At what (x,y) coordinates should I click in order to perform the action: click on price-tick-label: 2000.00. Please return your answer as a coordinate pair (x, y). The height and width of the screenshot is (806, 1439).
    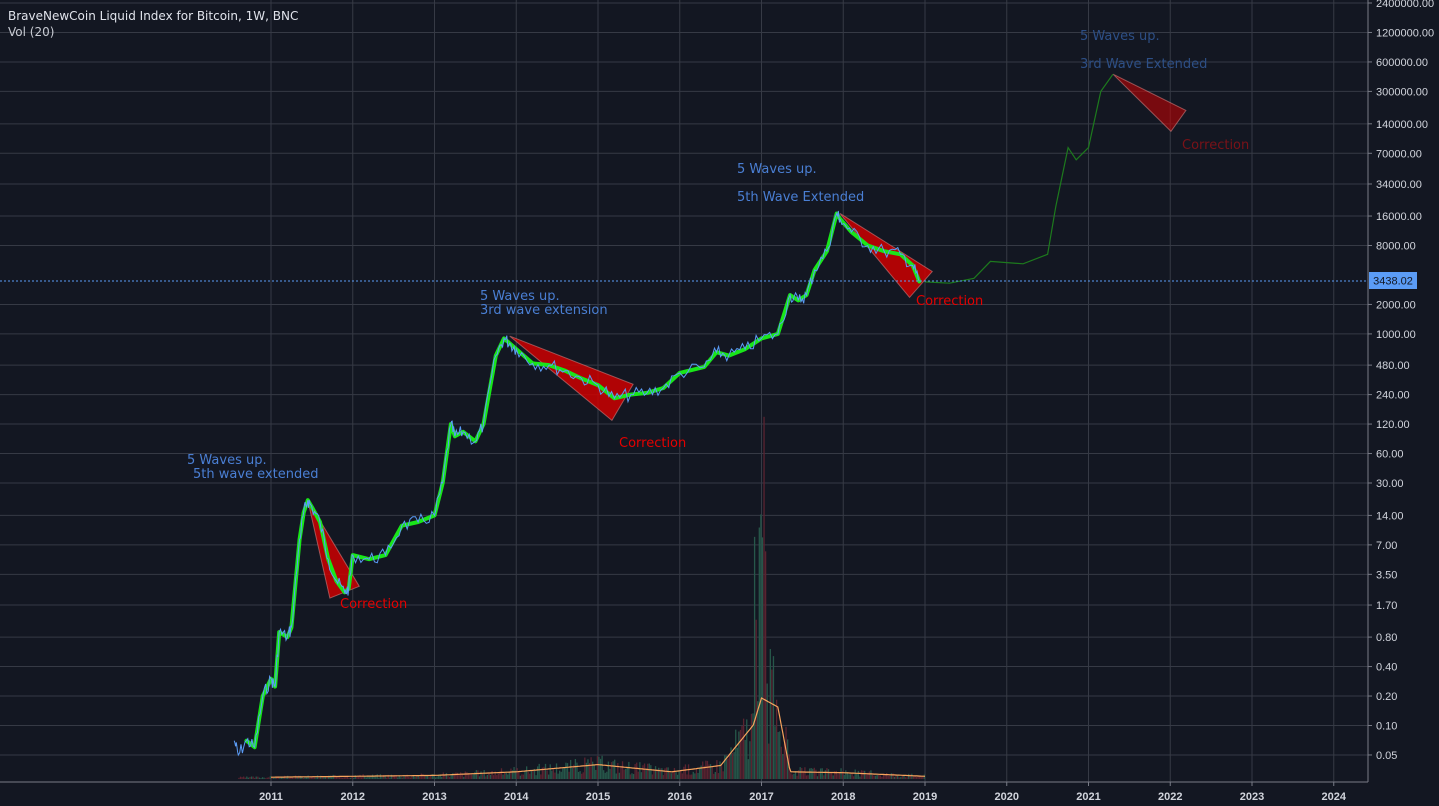
    Looking at the image, I should click on (1396, 305).